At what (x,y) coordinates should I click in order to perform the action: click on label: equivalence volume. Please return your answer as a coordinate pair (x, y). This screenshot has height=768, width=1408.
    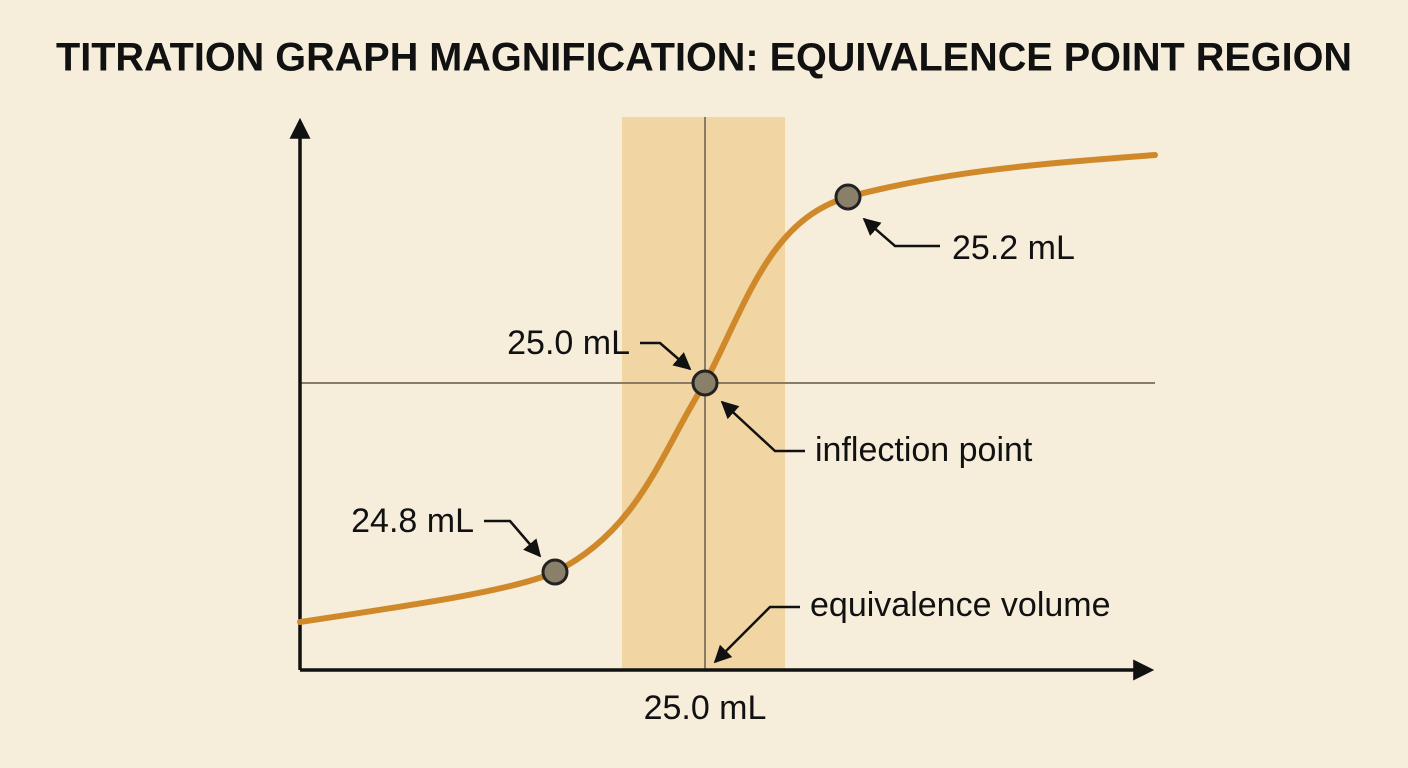
    Looking at the image, I should click on (960, 605).